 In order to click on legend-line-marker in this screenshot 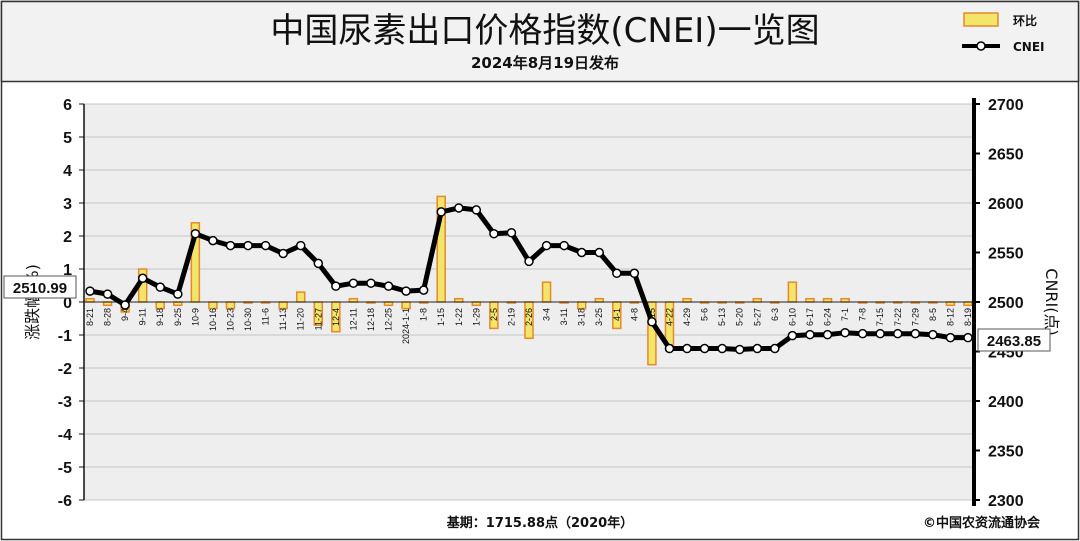, I will do `click(981, 46)`.